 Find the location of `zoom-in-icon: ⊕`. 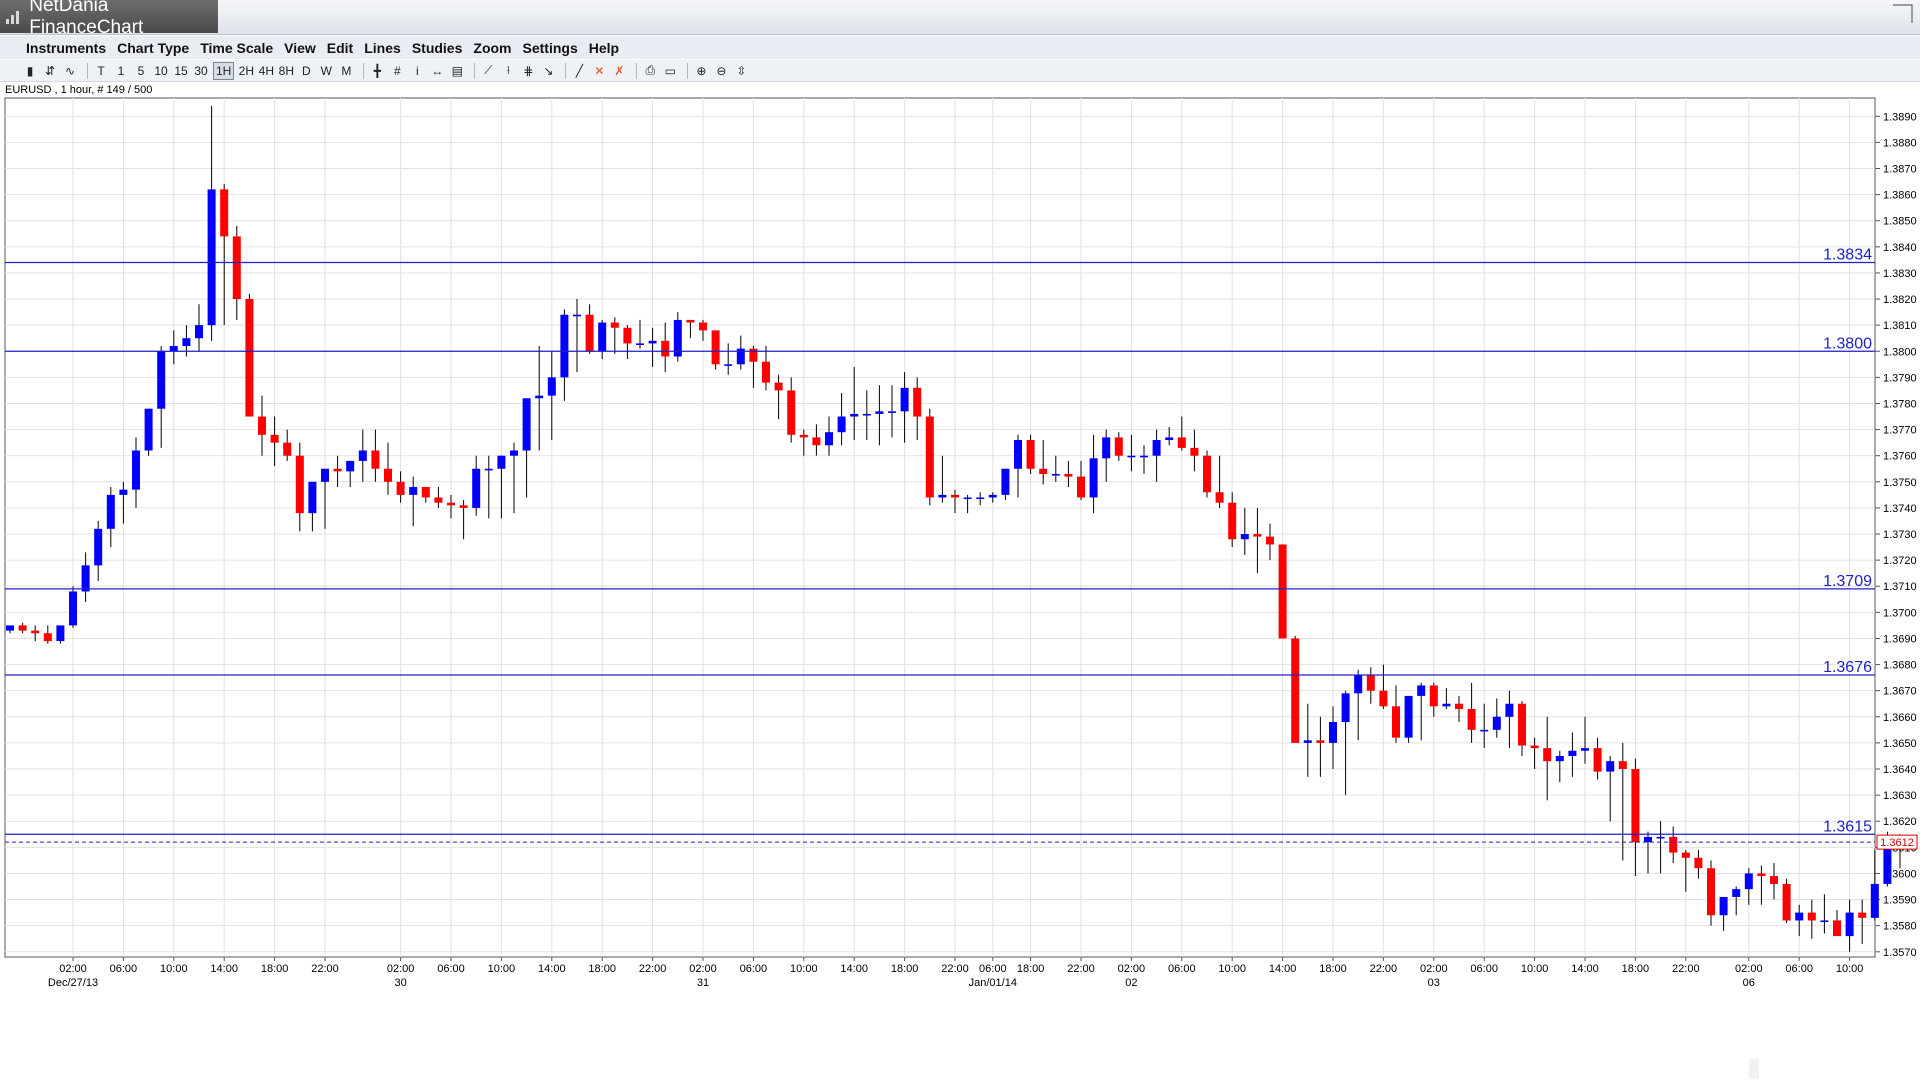

zoom-in-icon: ⊕ is located at coordinates (701, 70).